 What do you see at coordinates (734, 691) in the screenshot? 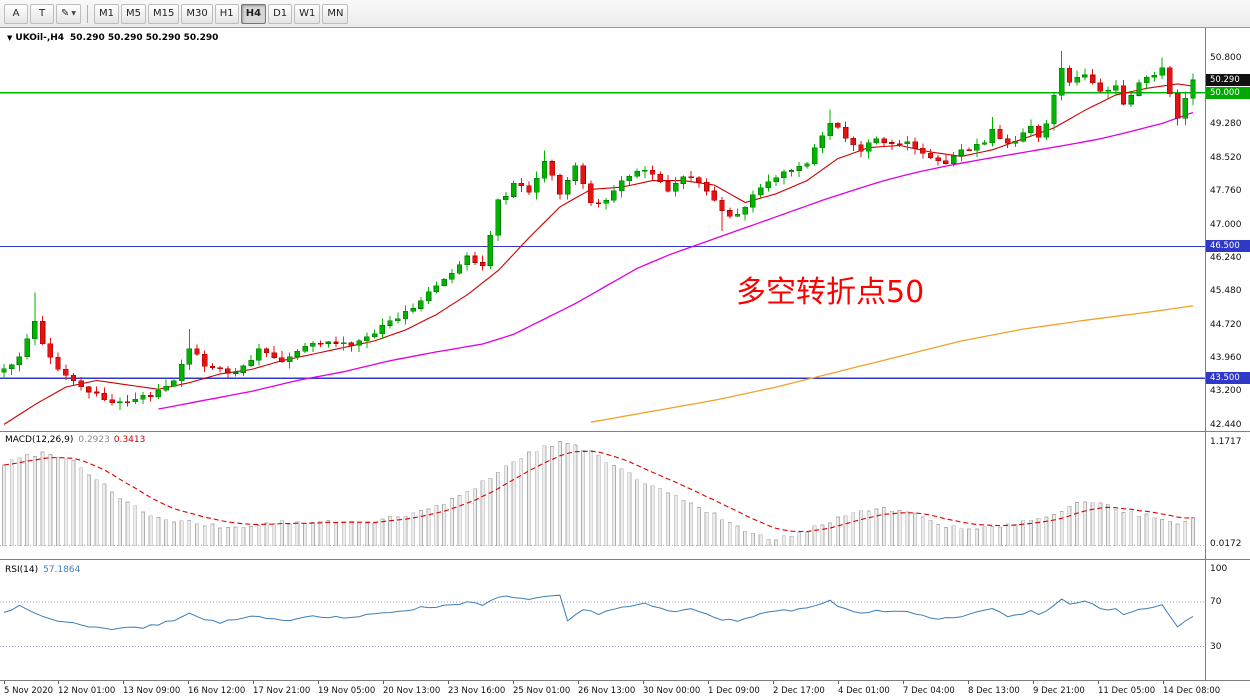
I see `time-axis-label: 1 Dec 09:00` at bounding box center [734, 691].